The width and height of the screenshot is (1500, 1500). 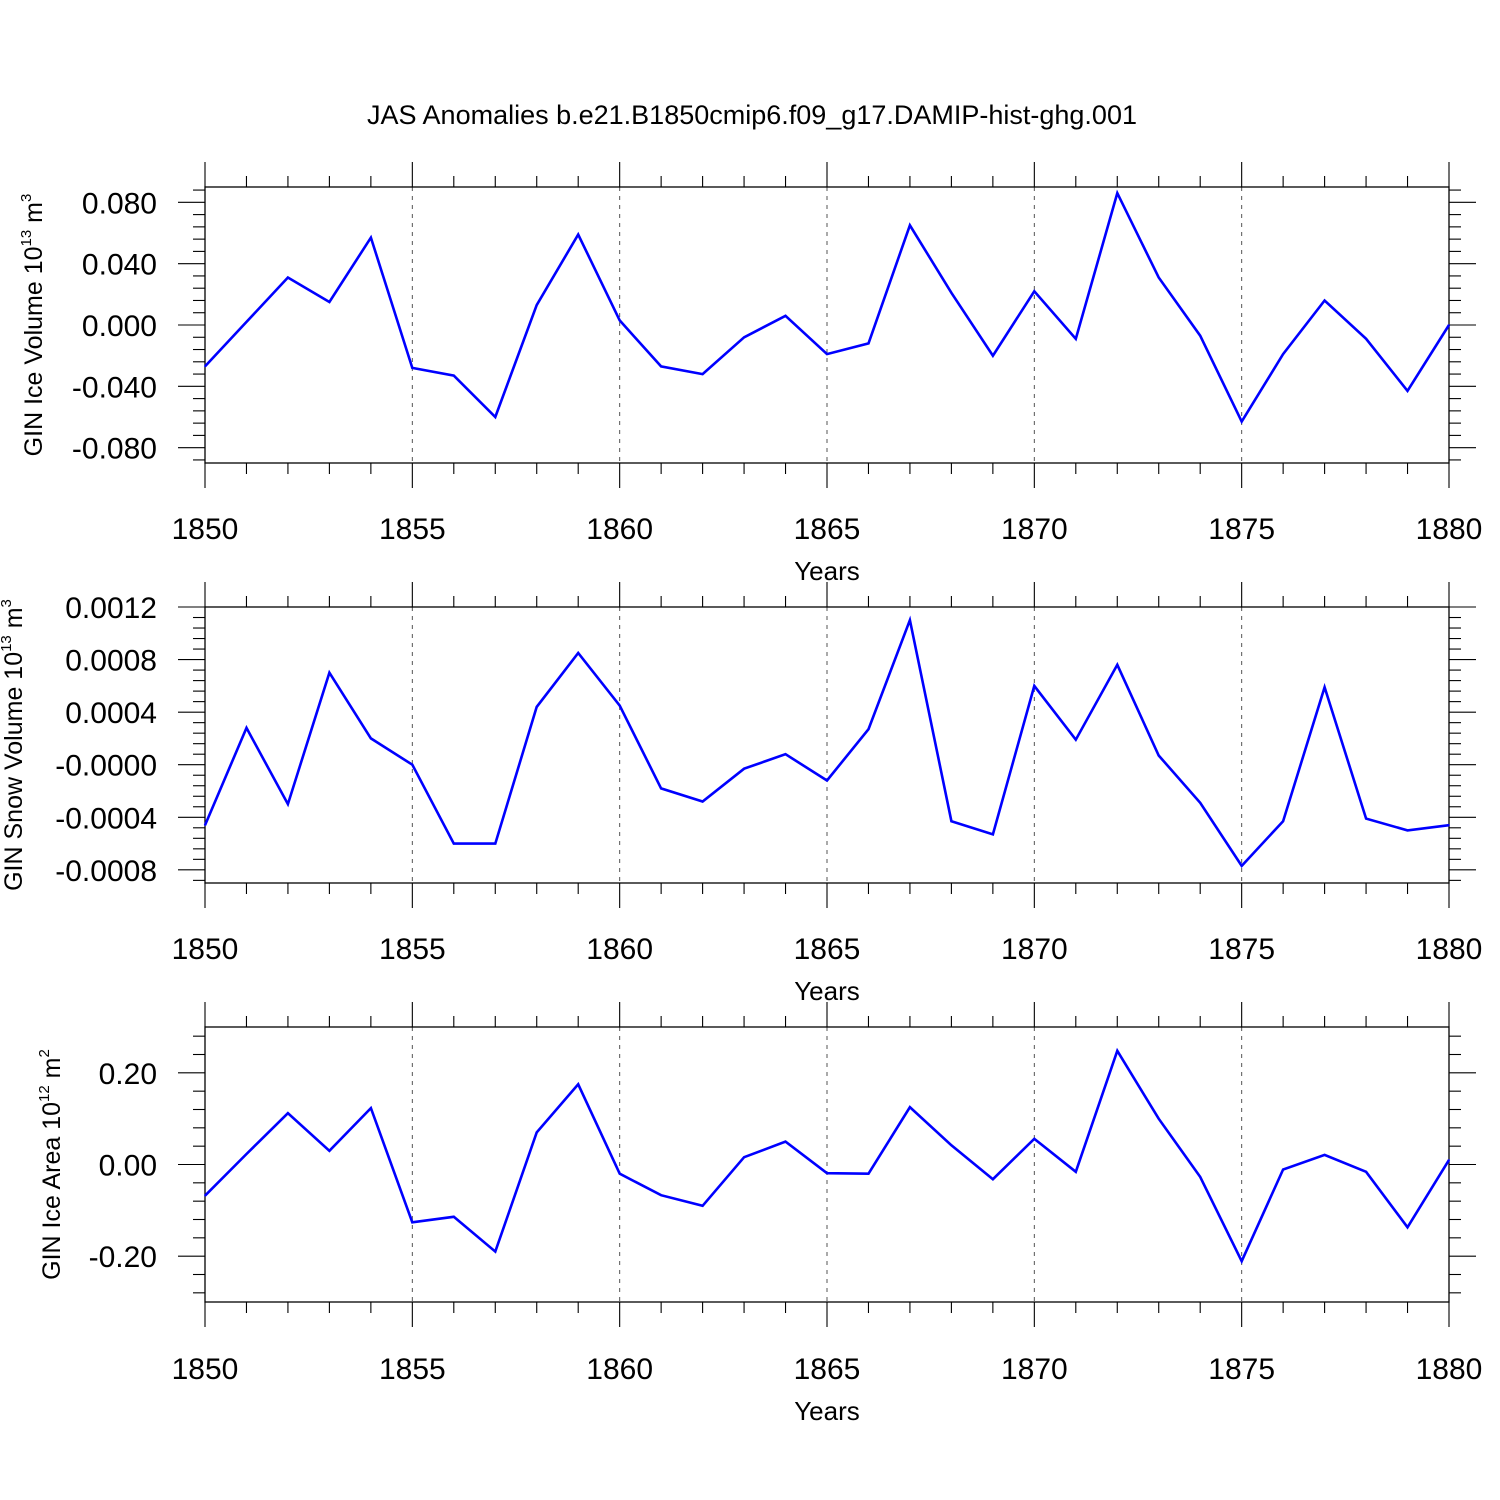 I want to click on y-axis-title-text: GIN Ice Volume 10, so click(x=34, y=351).